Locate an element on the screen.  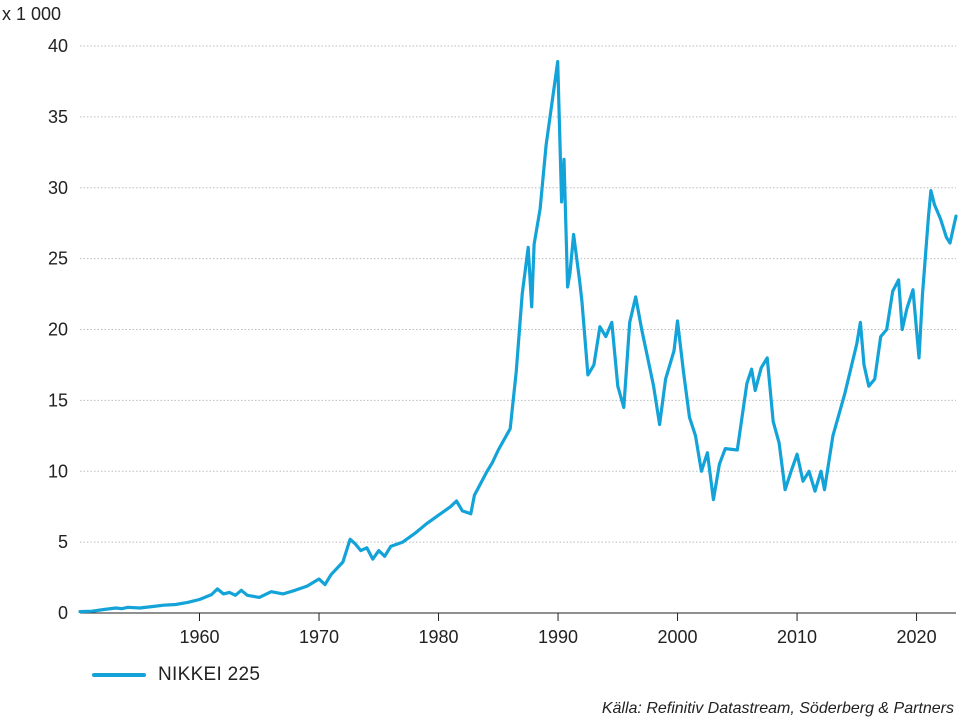
y-tick-label: 20 is located at coordinates (58, 330).